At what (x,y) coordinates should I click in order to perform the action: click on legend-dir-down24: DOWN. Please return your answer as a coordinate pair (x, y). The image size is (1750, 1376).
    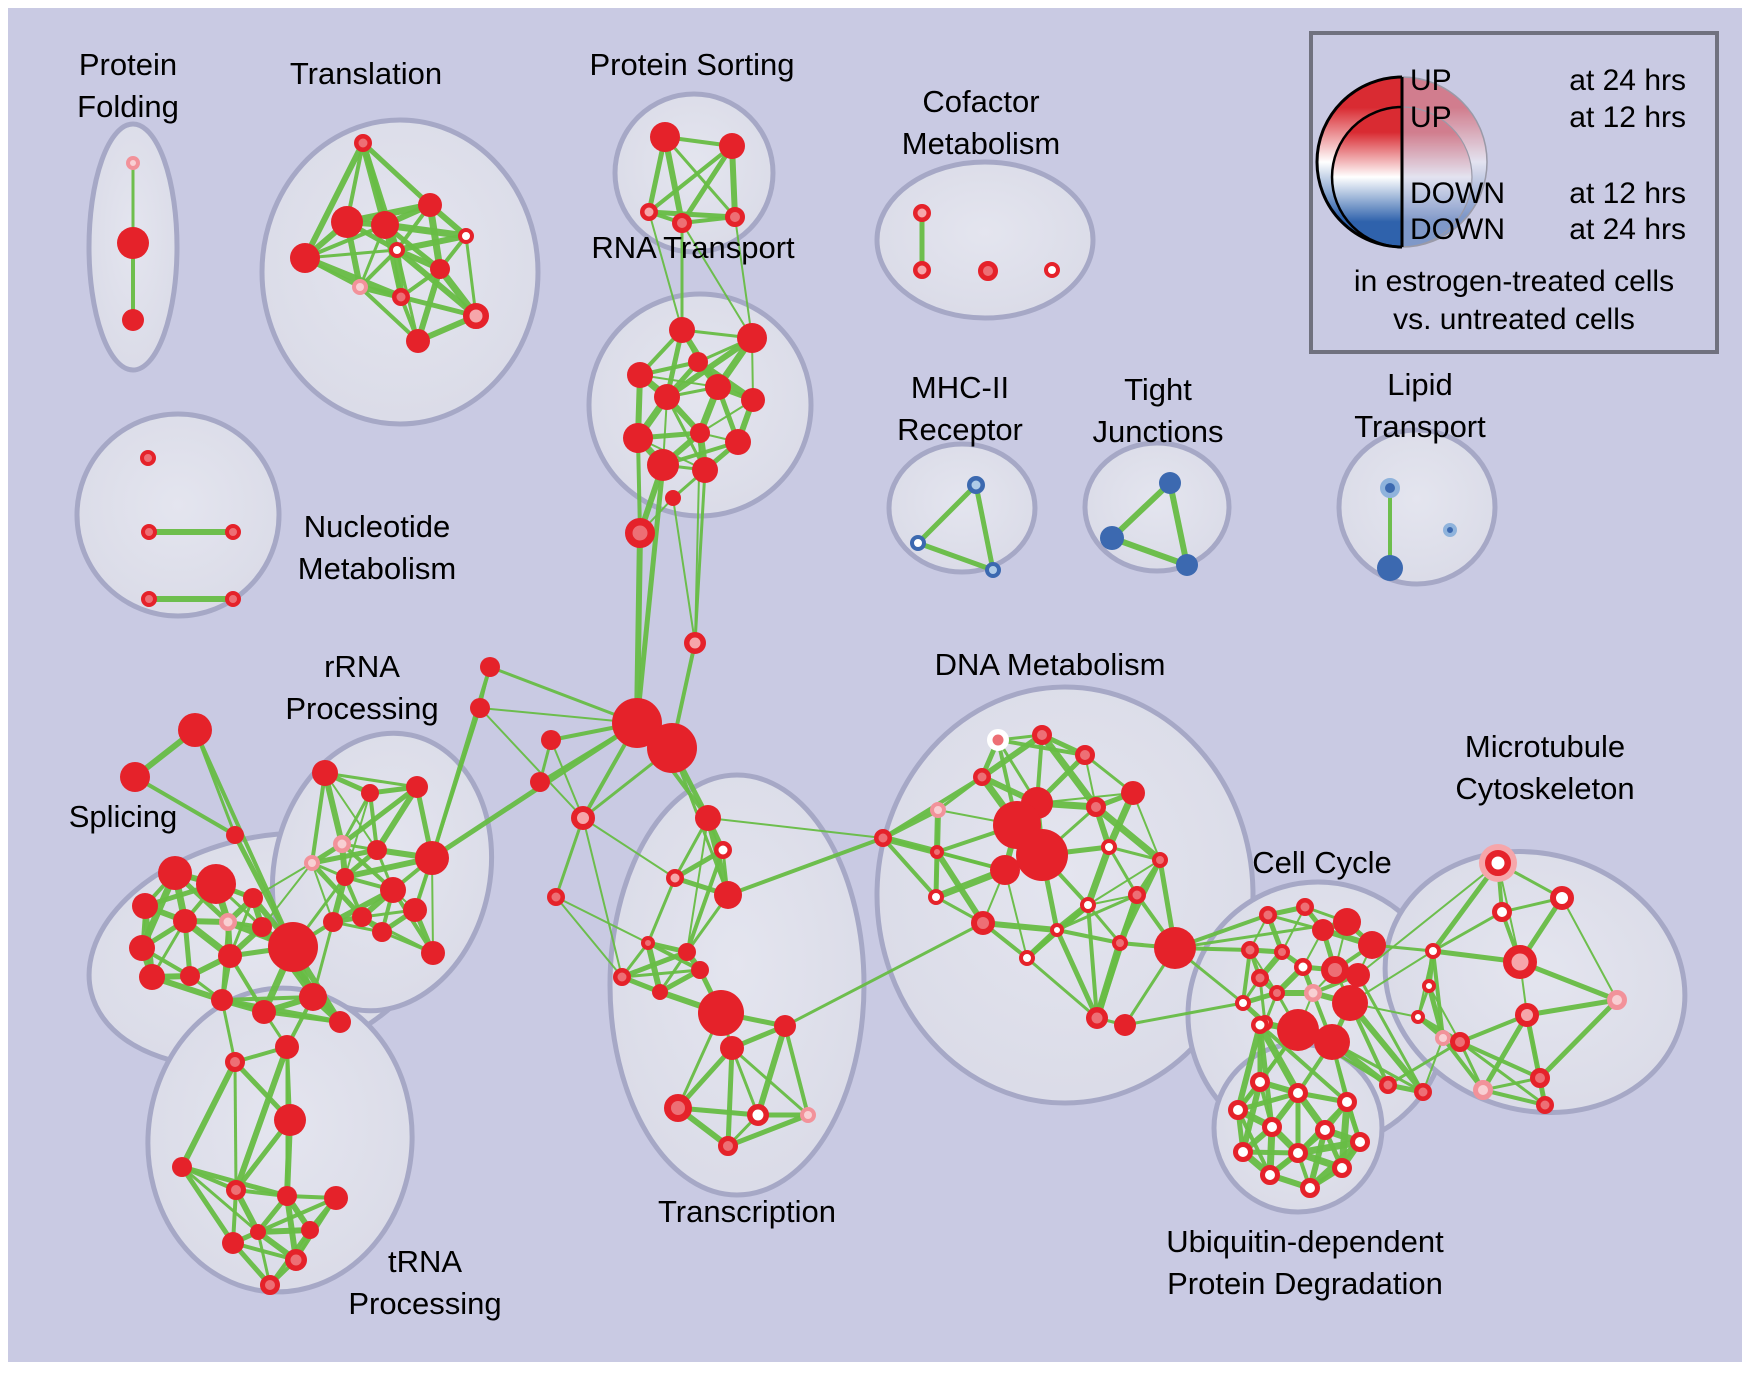
    Looking at the image, I should click on (1457, 229).